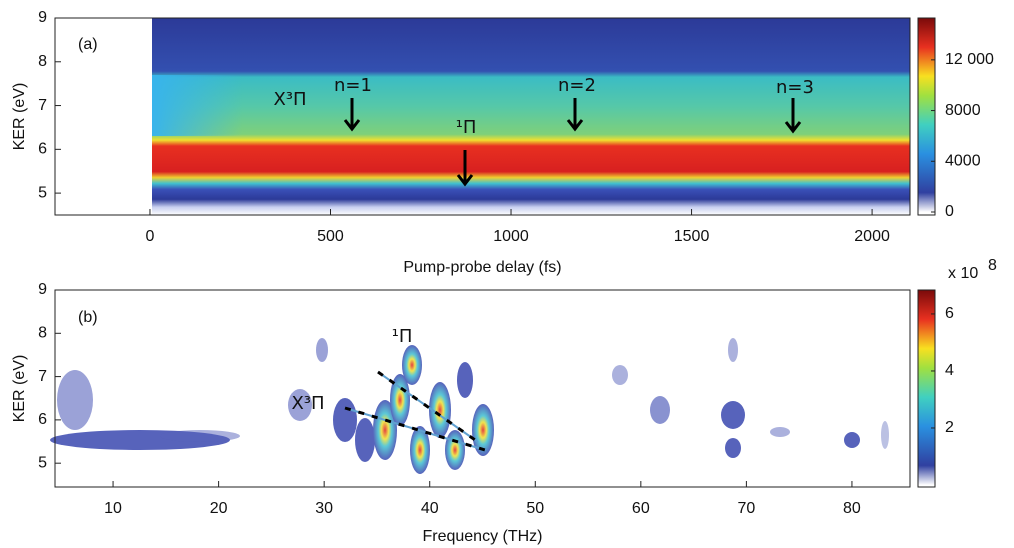 The height and width of the screenshot is (548, 1014). I want to click on panel-label: (a), so click(88, 44).